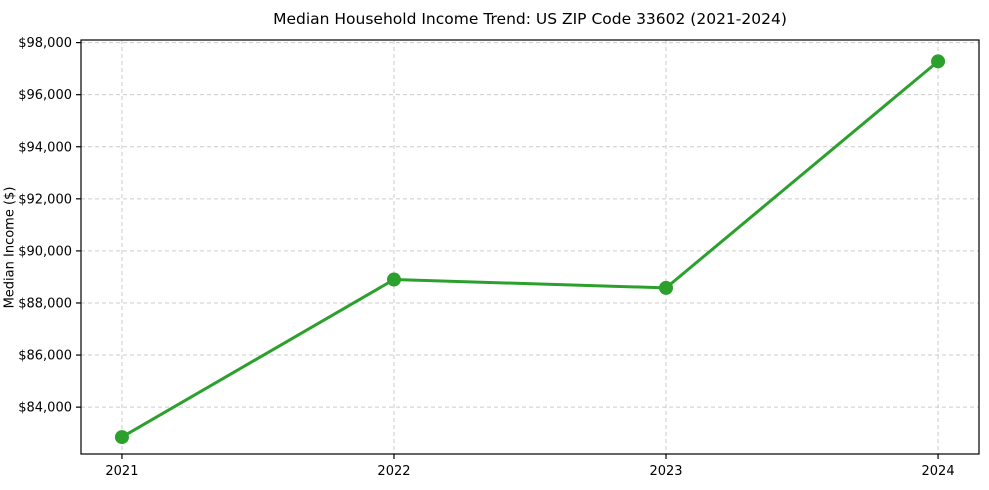 The height and width of the screenshot is (490, 989). I want to click on x-tick-label: 2024, so click(938, 471).